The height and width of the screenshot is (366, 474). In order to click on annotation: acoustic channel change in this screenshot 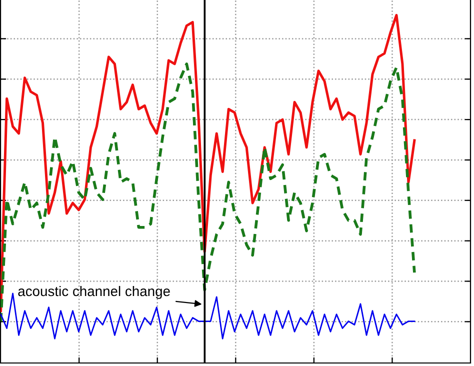, I will do `click(94, 292)`.